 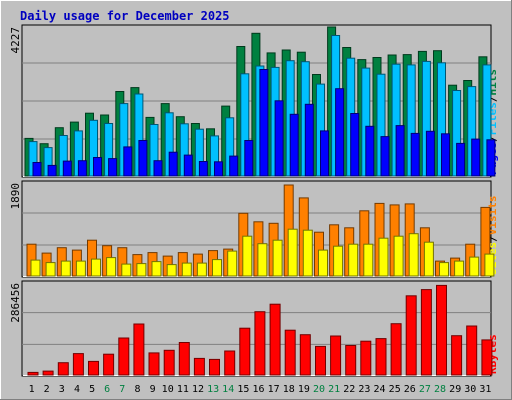 What do you see at coordinates (92, 389) in the screenshot?
I see `day-label: 5` at bounding box center [92, 389].